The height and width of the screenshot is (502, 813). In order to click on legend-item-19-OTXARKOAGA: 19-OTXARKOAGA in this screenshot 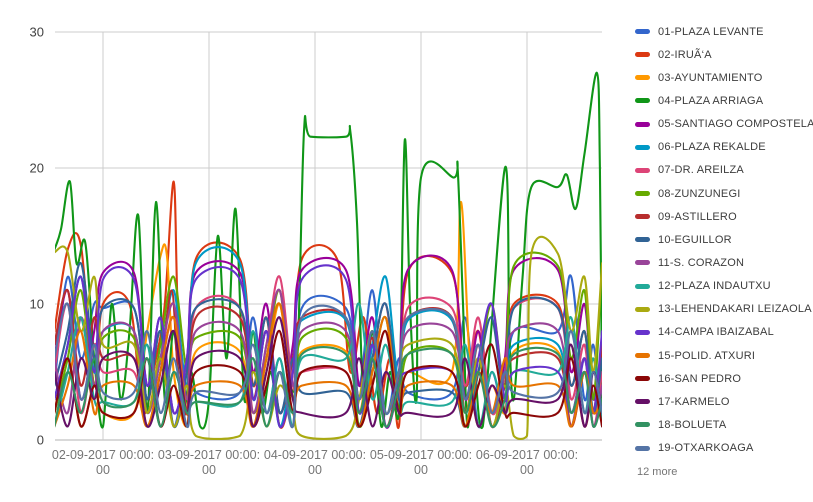, I will do `click(723, 448)`.